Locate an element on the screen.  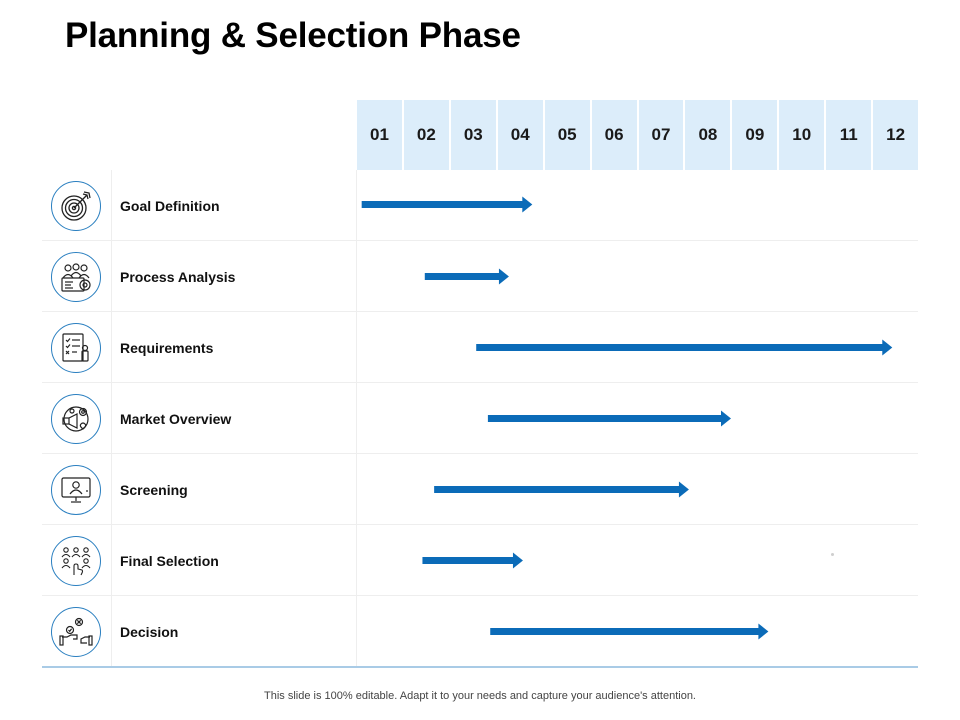
month-label: 12 is located at coordinates (896, 135).